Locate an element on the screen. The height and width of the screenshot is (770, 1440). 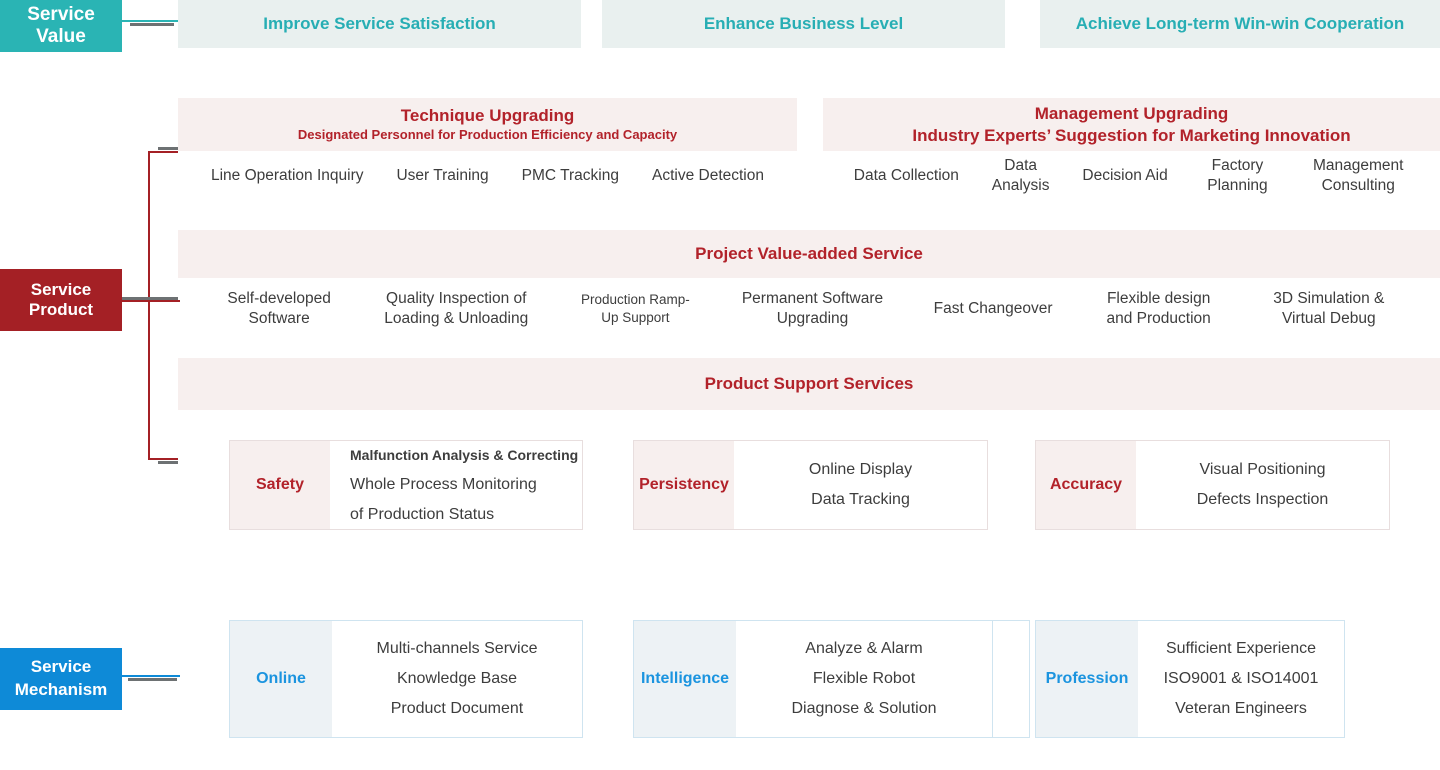
project-item: Self-developed Software is located at coordinates (279, 308).